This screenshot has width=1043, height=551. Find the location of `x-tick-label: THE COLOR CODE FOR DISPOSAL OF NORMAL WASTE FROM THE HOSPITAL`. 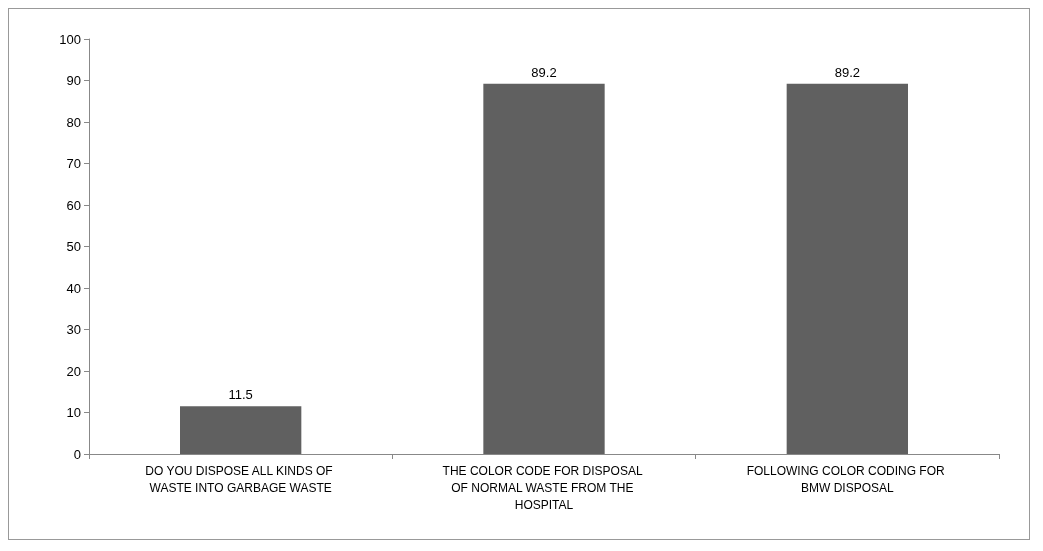

x-tick-label: THE COLOR CODE FOR DISPOSAL OF NORMAL WASTE FROM THE HOSPITAL is located at coordinates (544, 487).